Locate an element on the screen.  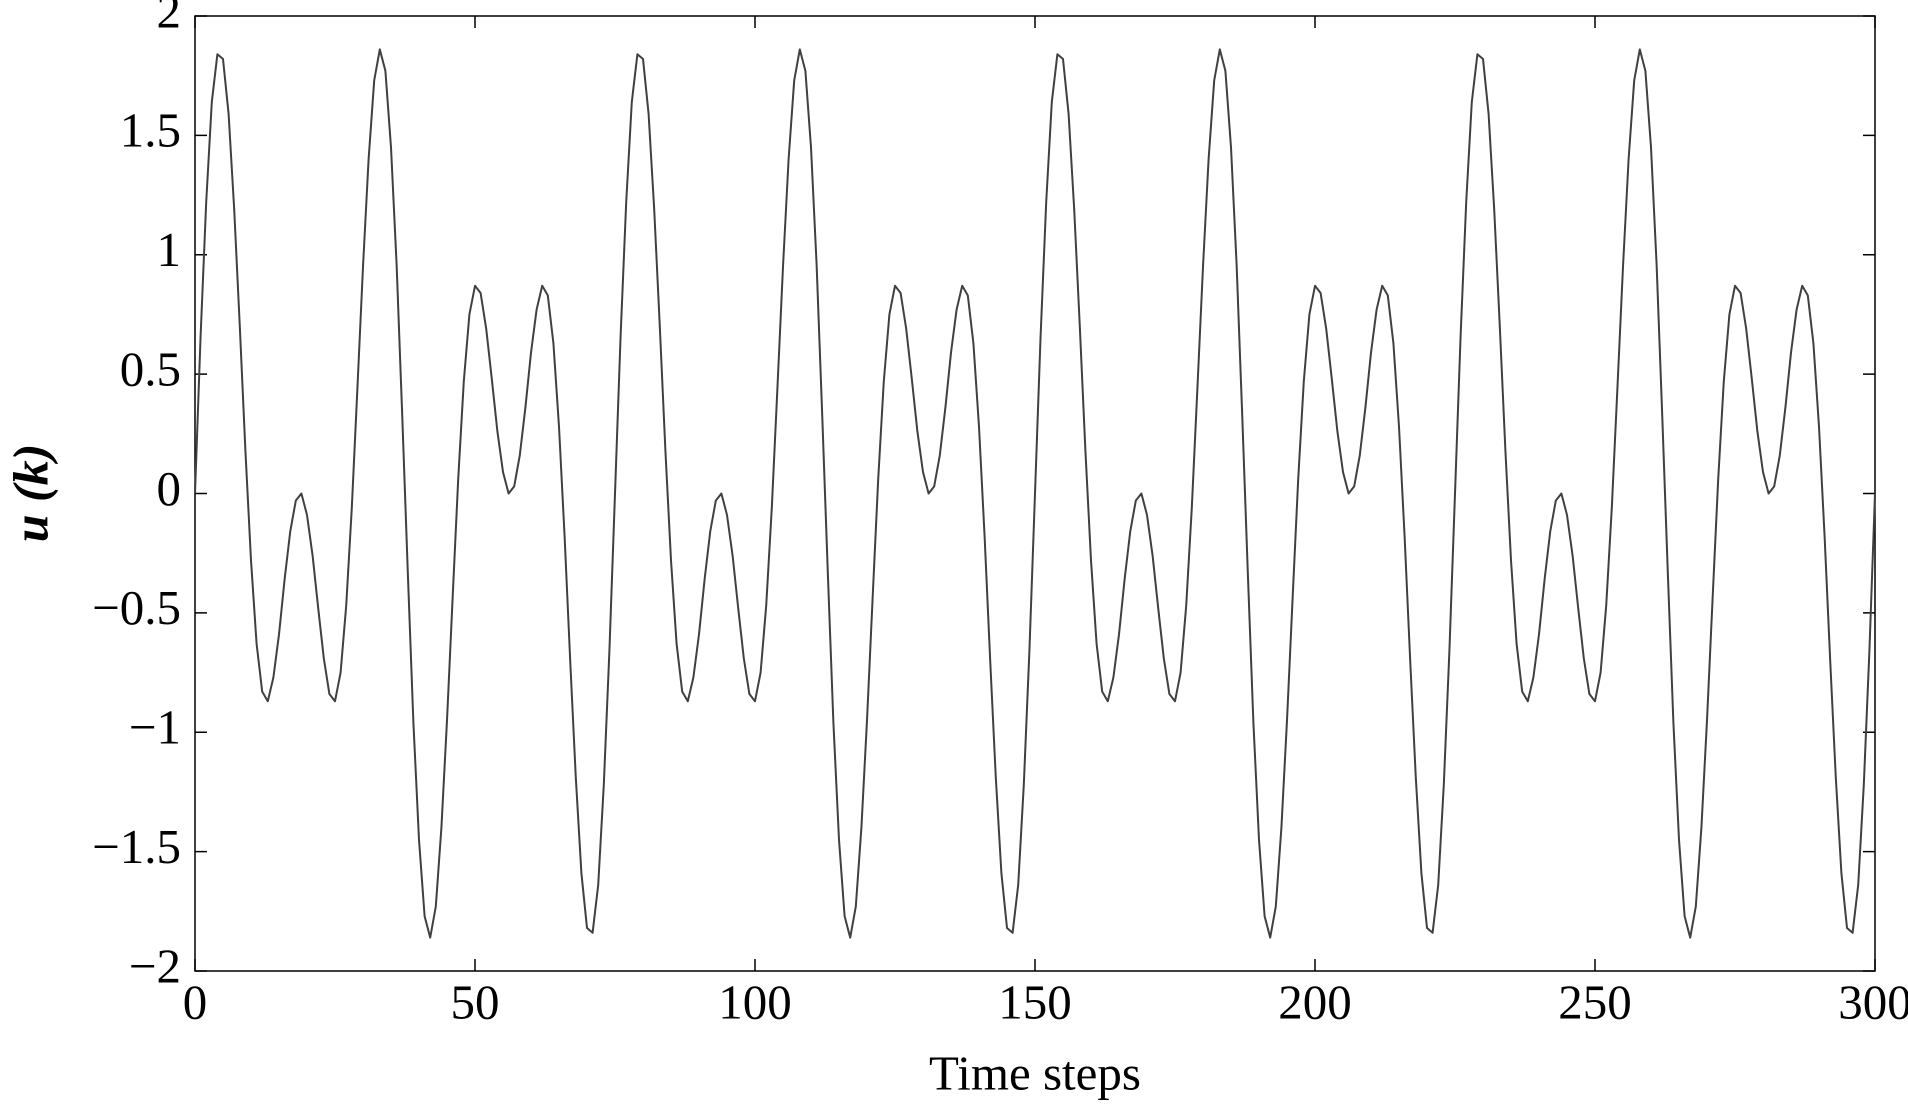
y-tick-label: −2 is located at coordinates (155, 965).